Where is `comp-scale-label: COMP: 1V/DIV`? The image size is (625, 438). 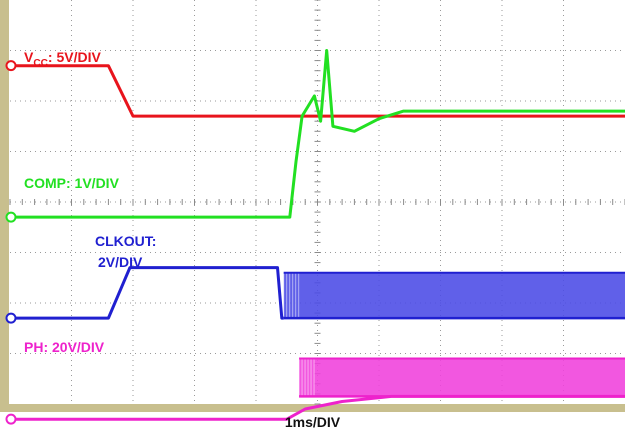 comp-scale-label: COMP: 1V/DIV is located at coordinates (72, 183).